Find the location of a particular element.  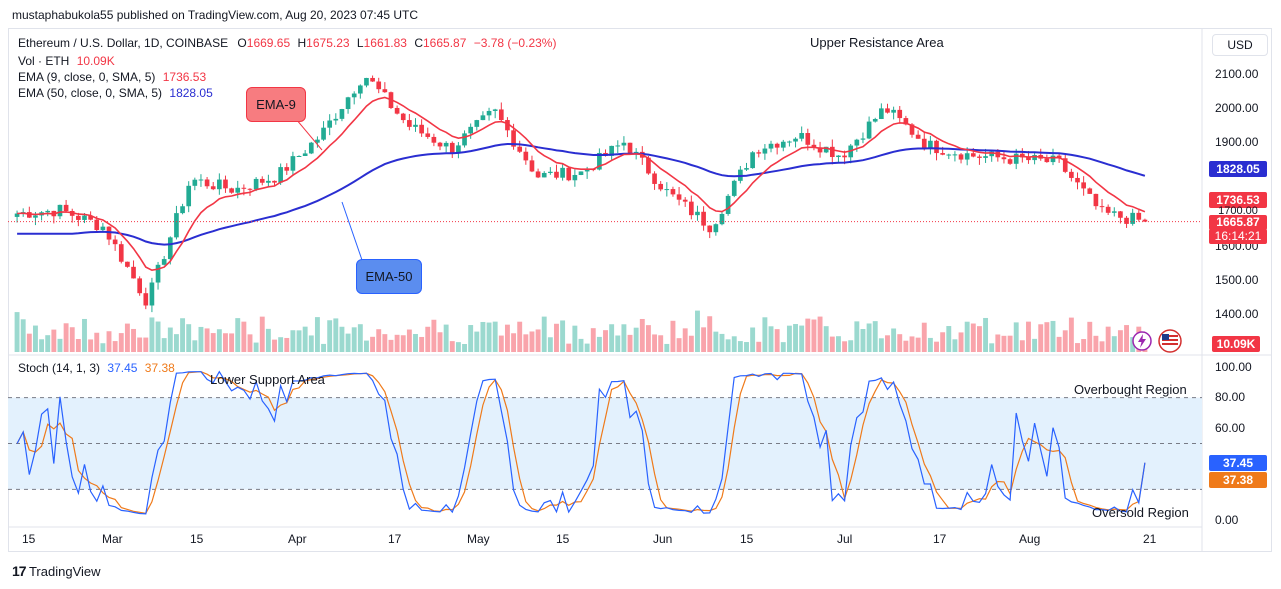

us-flag-icon is located at coordinates (1170, 341).